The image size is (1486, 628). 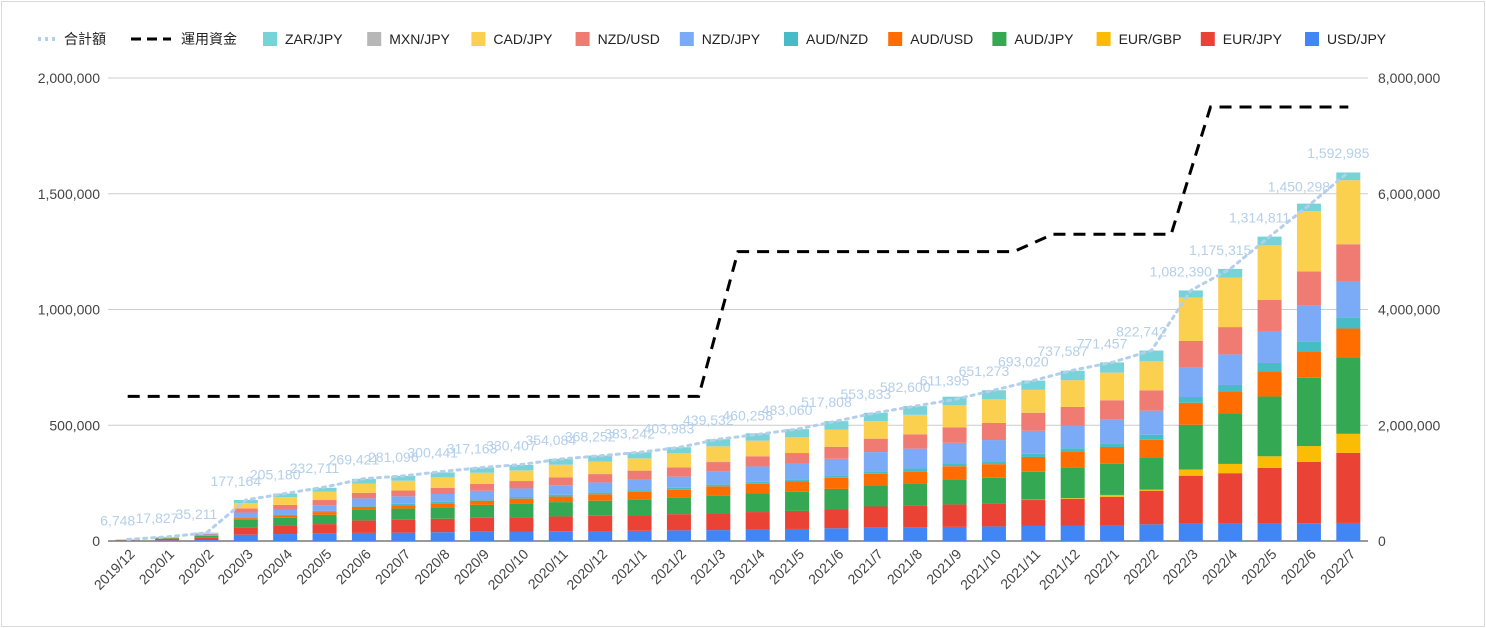 I want to click on total-data-label: 300,441, so click(x=432, y=452).